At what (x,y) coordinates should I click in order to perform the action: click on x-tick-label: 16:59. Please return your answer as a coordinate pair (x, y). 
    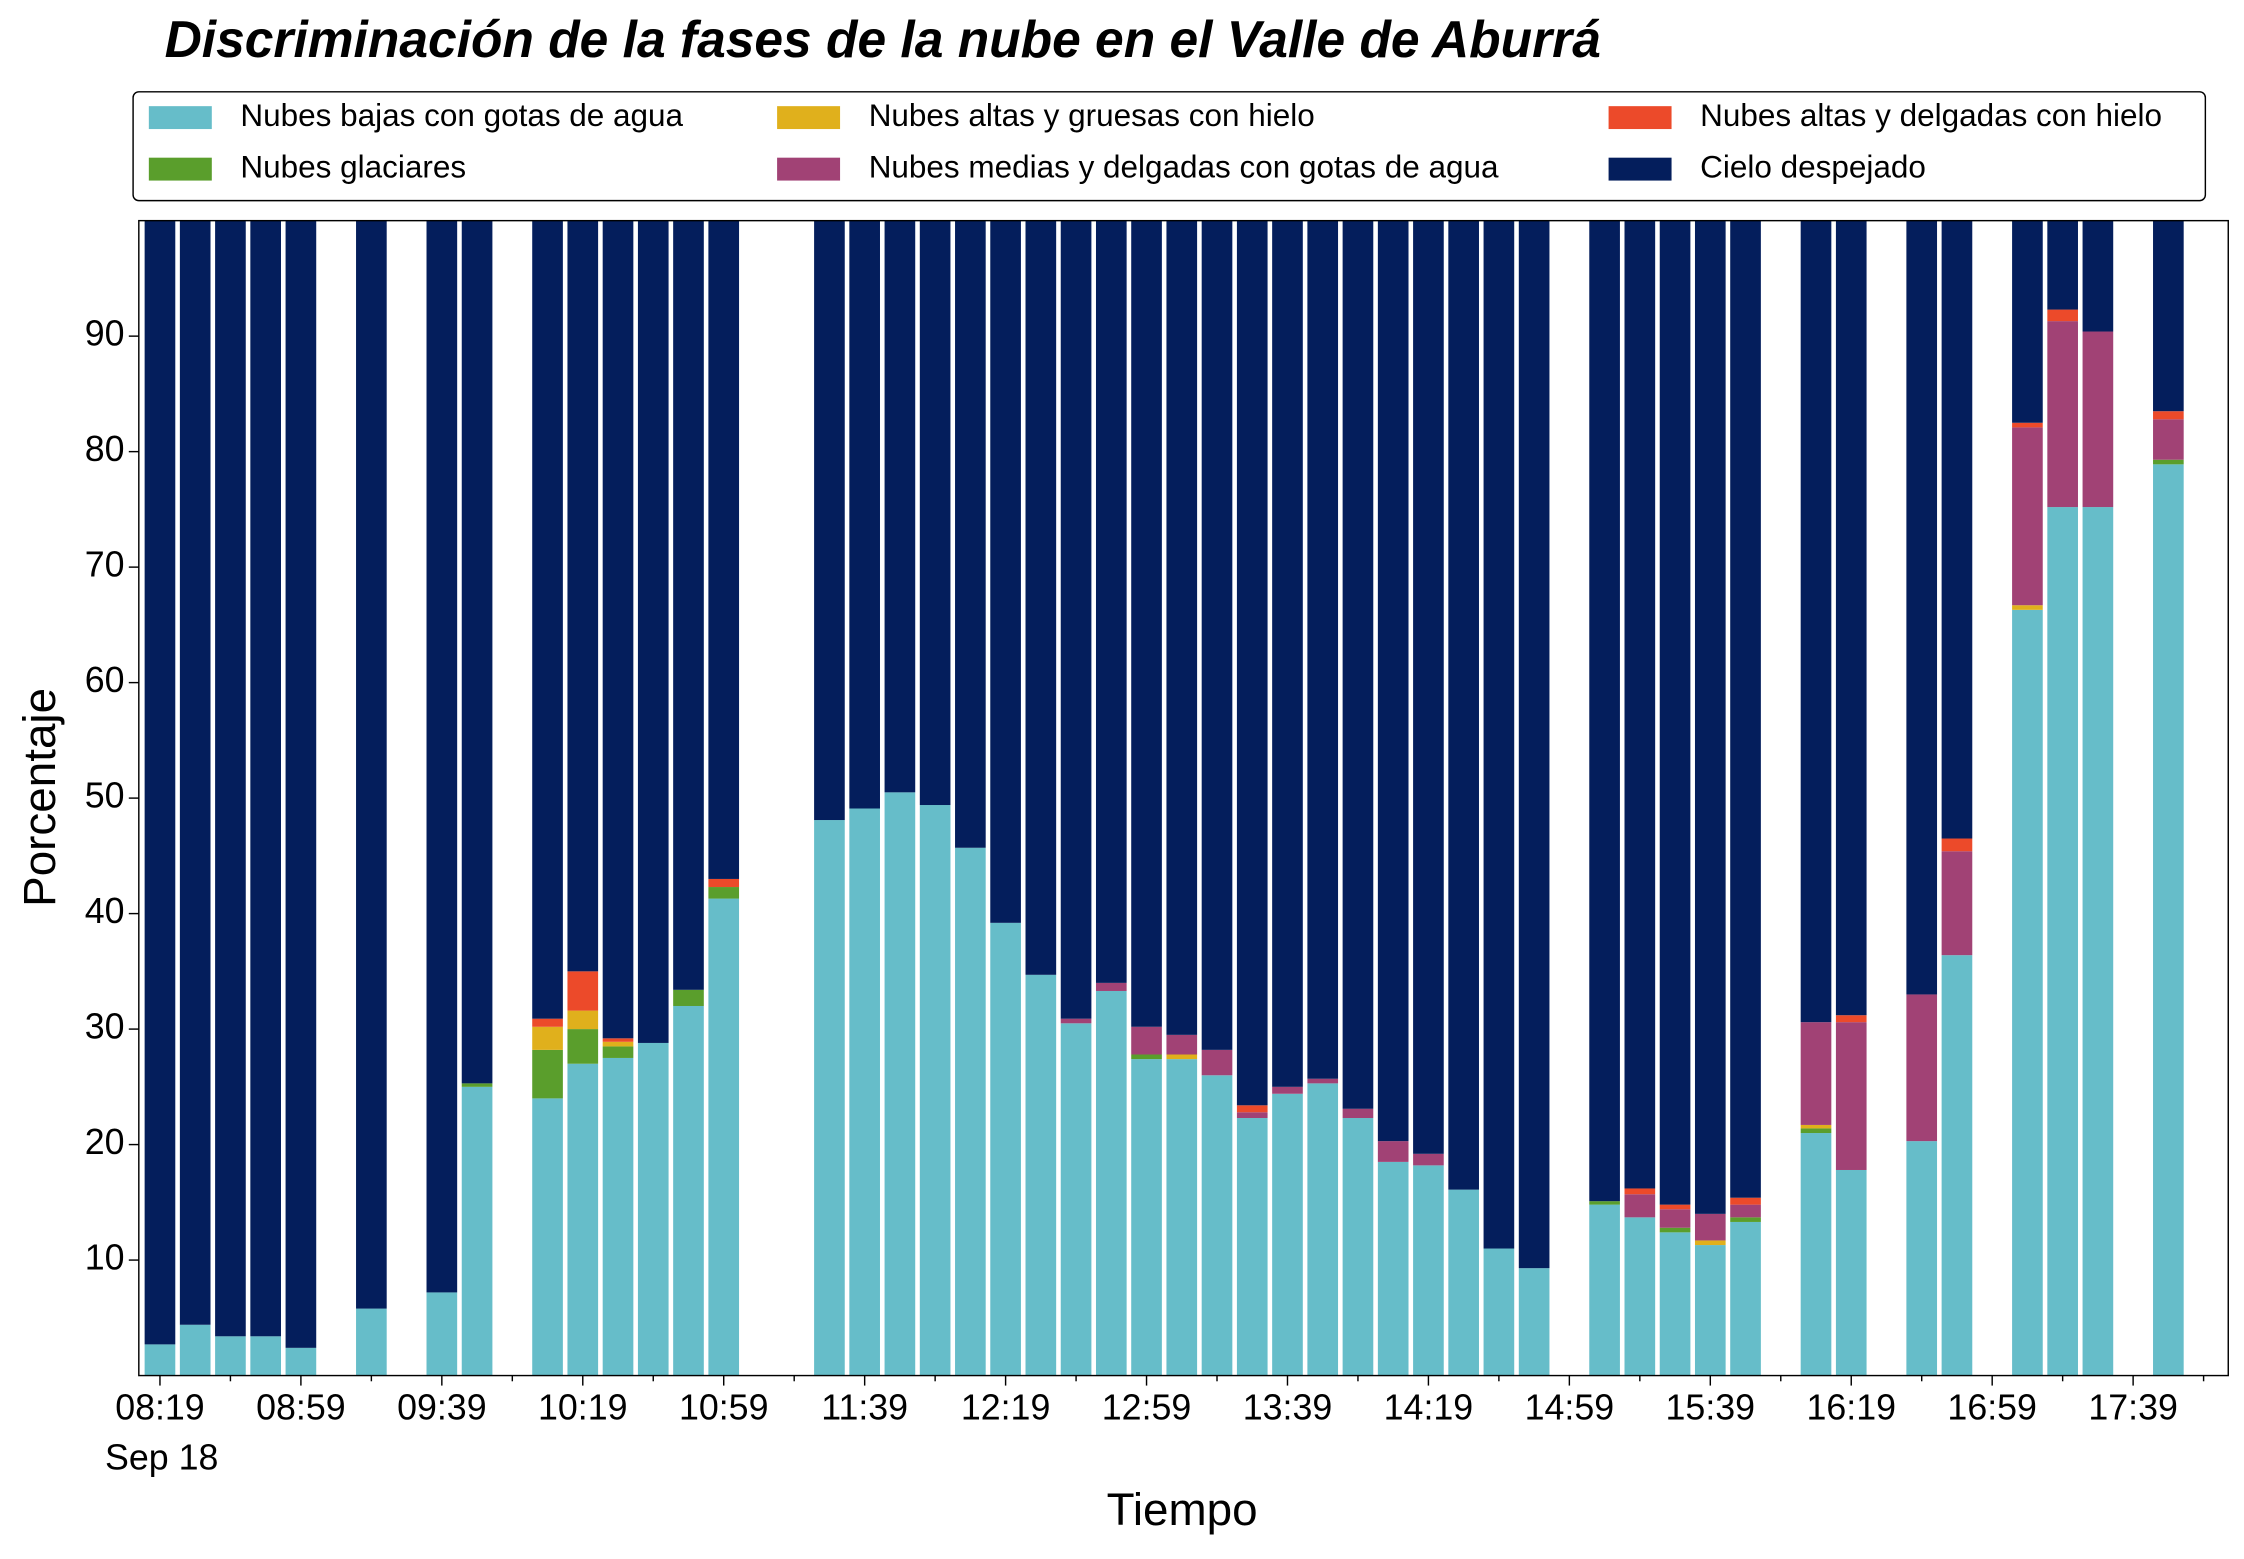
    Looking at the image, I should click on (1992, 1407).